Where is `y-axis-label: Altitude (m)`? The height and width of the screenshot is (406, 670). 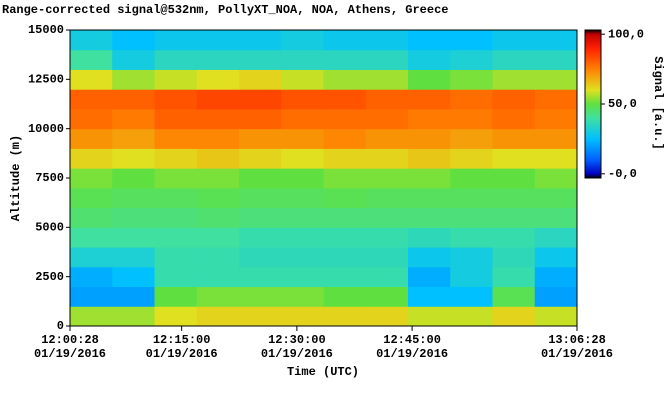 y-axis-label: Altitude (m) is located at coordinates (16, 178).